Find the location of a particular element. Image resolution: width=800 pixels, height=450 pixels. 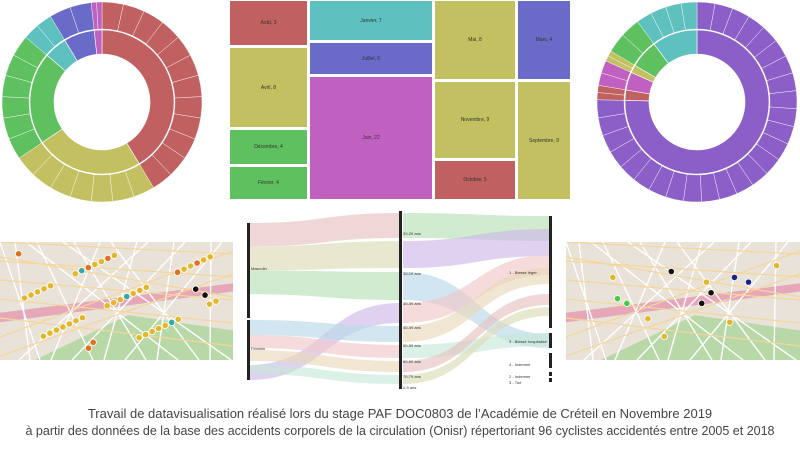

sankey-node-middle is located at coordinates (400, 300).